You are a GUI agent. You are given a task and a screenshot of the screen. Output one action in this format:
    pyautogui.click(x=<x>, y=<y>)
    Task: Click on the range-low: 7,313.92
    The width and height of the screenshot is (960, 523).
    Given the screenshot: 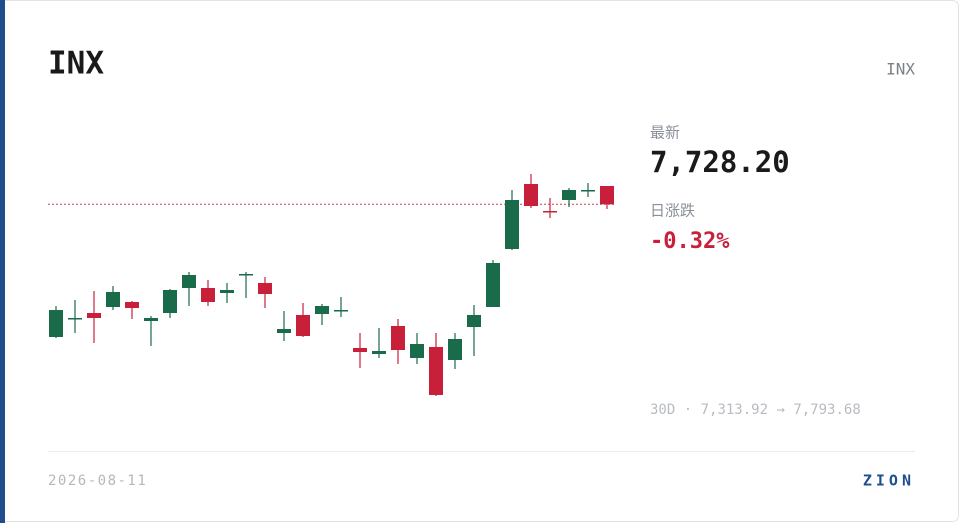 What is the action you would take?
    pyautogui.click(x=734, y=410)
    